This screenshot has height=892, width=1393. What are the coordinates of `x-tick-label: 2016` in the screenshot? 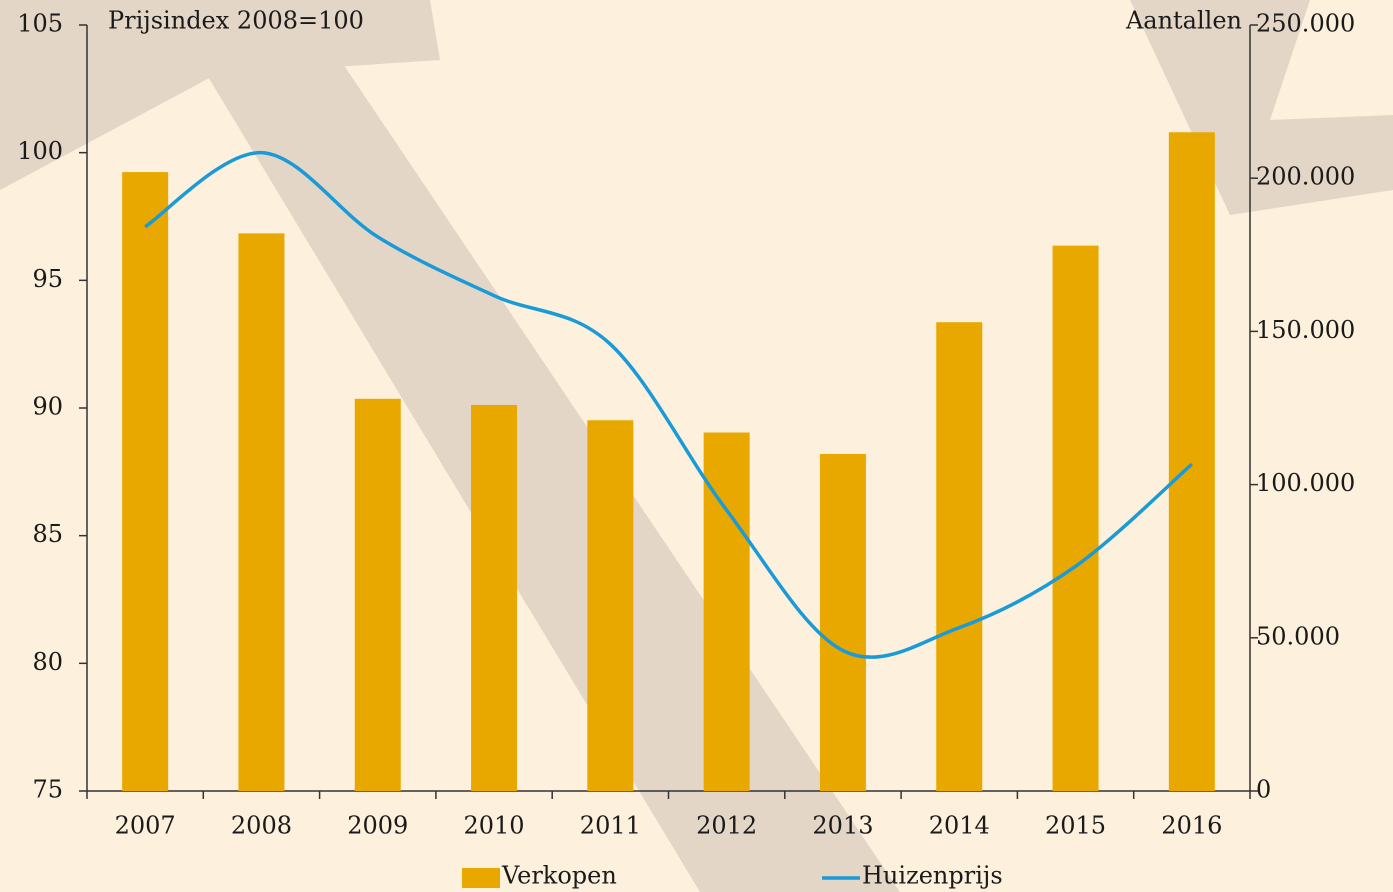 It's located at (1191, 826).